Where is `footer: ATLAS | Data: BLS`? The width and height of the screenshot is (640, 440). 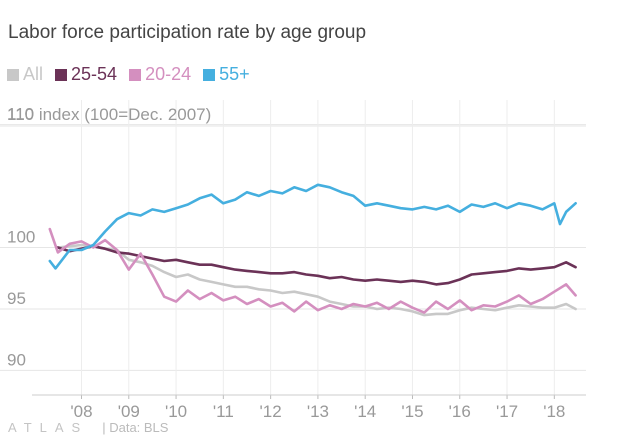
footer: ATLAS | Data: BLS is located at coordinates (88, 427).